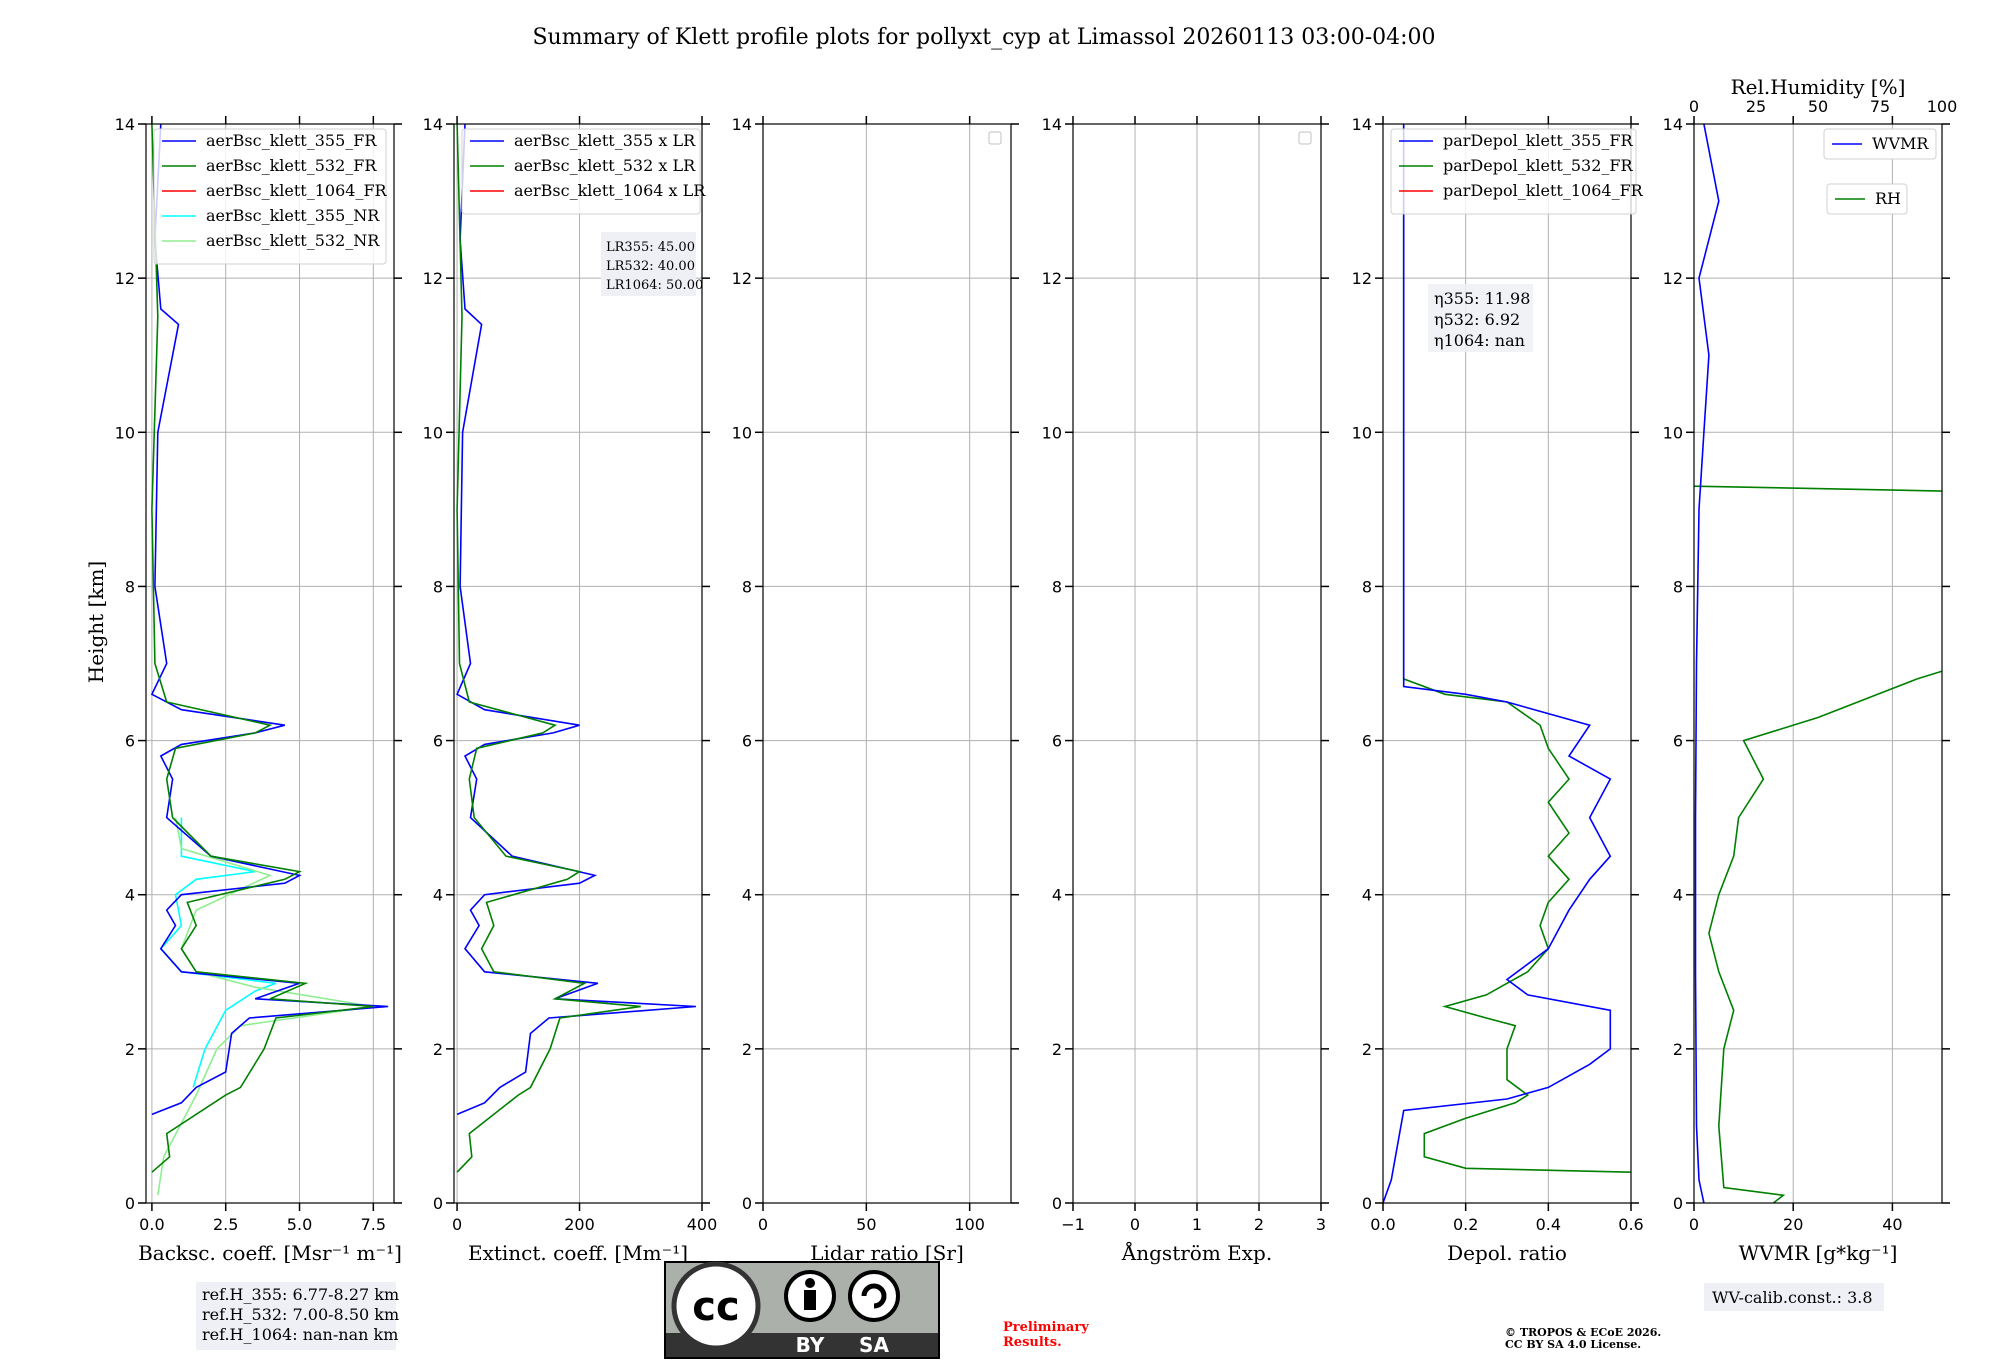 The width and height of the screenshot is (2000, 1360). Describe the element at coordinates (262, 648) in the screenshot. I see `series-aerBsc_klett_532_FR` at that location.